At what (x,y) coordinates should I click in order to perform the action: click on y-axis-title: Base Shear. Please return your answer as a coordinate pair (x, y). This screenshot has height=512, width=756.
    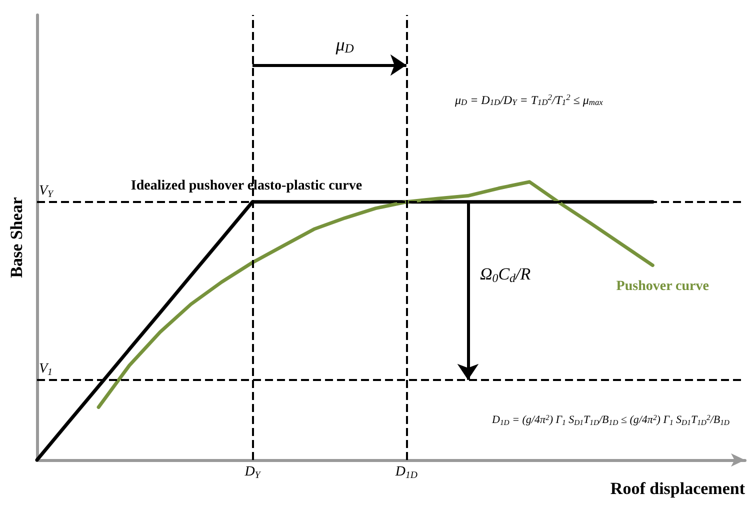
    Looking at the image, I should click on (16, 237).